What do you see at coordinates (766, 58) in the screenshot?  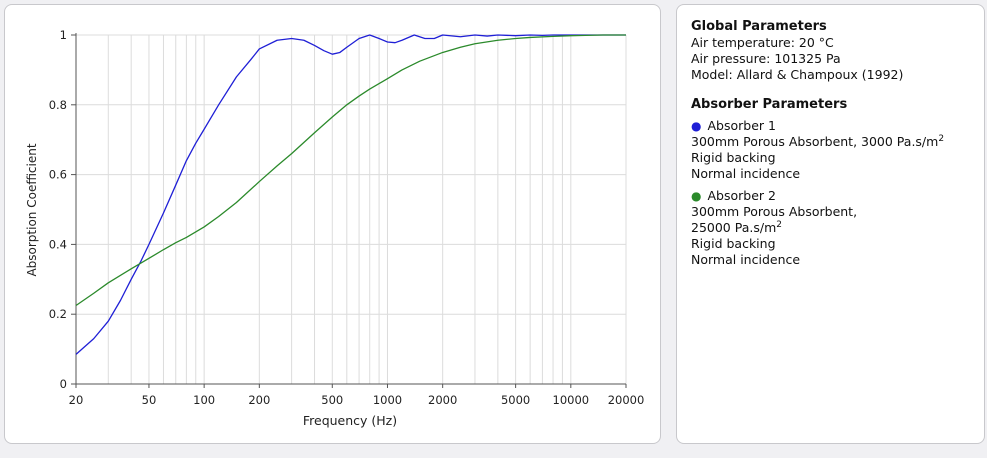 I see `global-param-line: Air pressure: 101325 Pa` at bounding box center [766, 58].